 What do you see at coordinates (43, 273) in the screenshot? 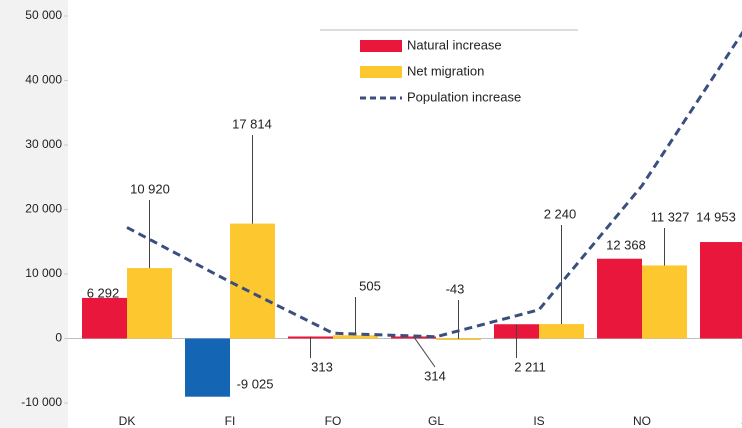
I see `y-tick-label: 10 000` at bounding box center [43, 273].